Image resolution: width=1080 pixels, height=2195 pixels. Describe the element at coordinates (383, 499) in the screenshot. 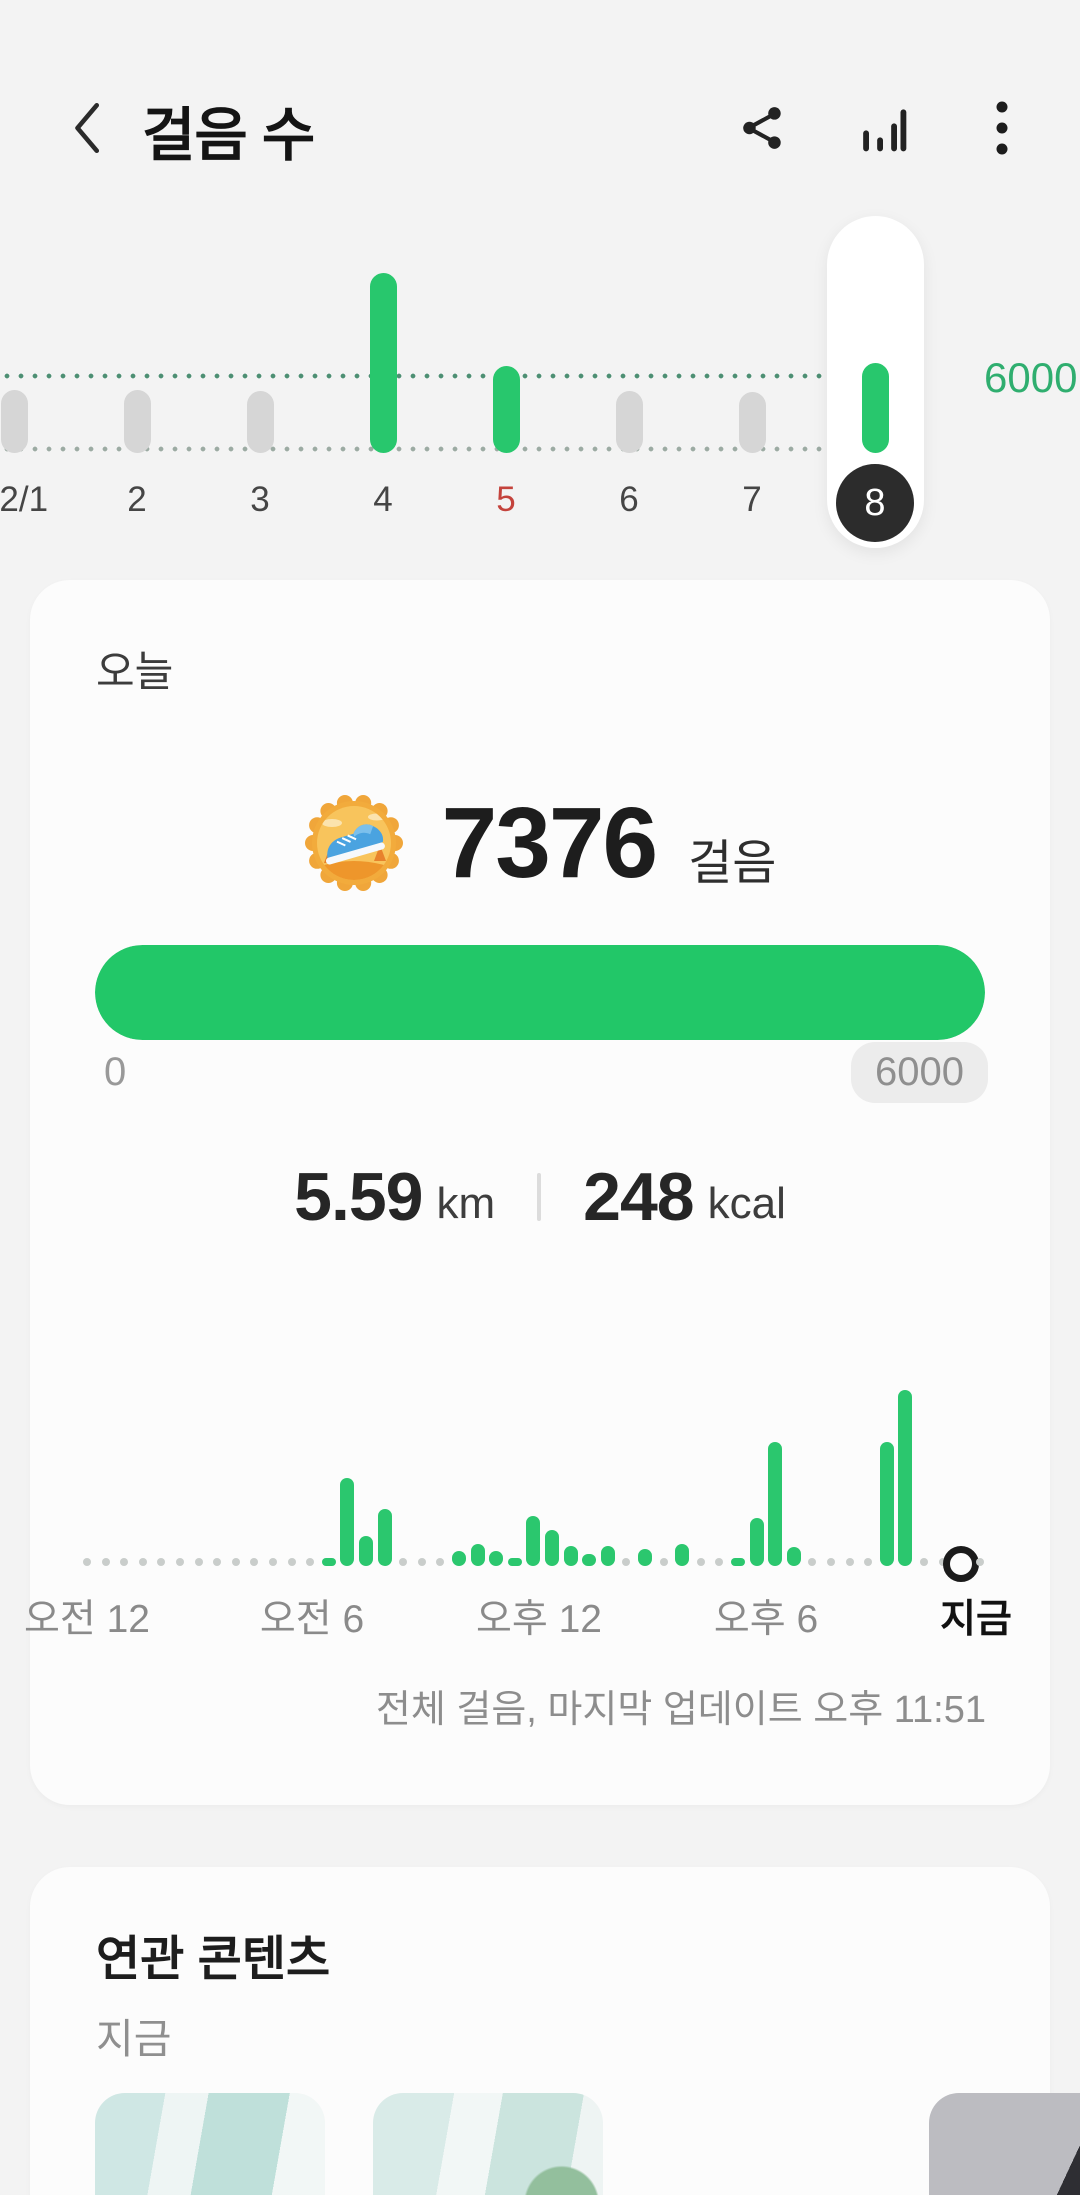

I see `week-day-label: 4` at that location.